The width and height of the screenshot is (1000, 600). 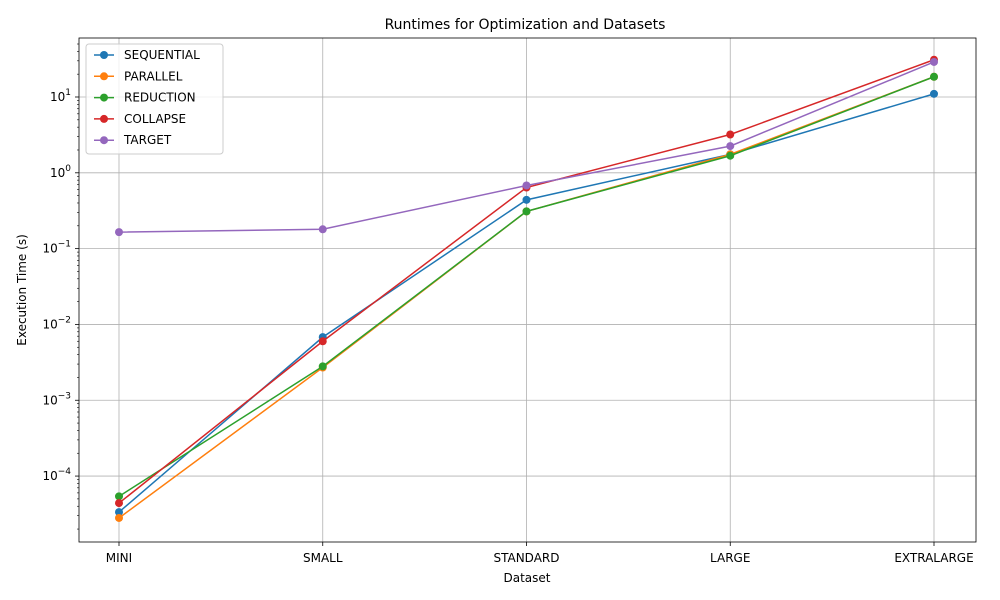 What do you see at coordinates (22, 290) in the screenshot?
I see `y-axis-label: Execution Time (s)` at bounding box center [22, 290].